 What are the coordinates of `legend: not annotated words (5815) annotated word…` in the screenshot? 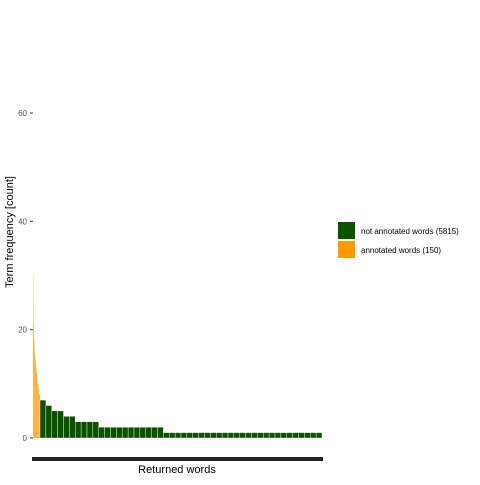 It's located at (398, 240).